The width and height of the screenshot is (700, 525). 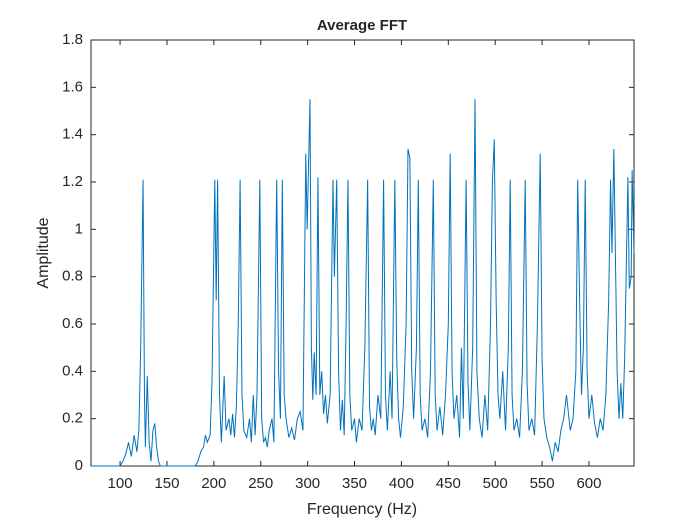 What do you see at coordinates (495, 483) in the screenshot?
I see `x-tick-label: 500` at bounding box center [495, 483].